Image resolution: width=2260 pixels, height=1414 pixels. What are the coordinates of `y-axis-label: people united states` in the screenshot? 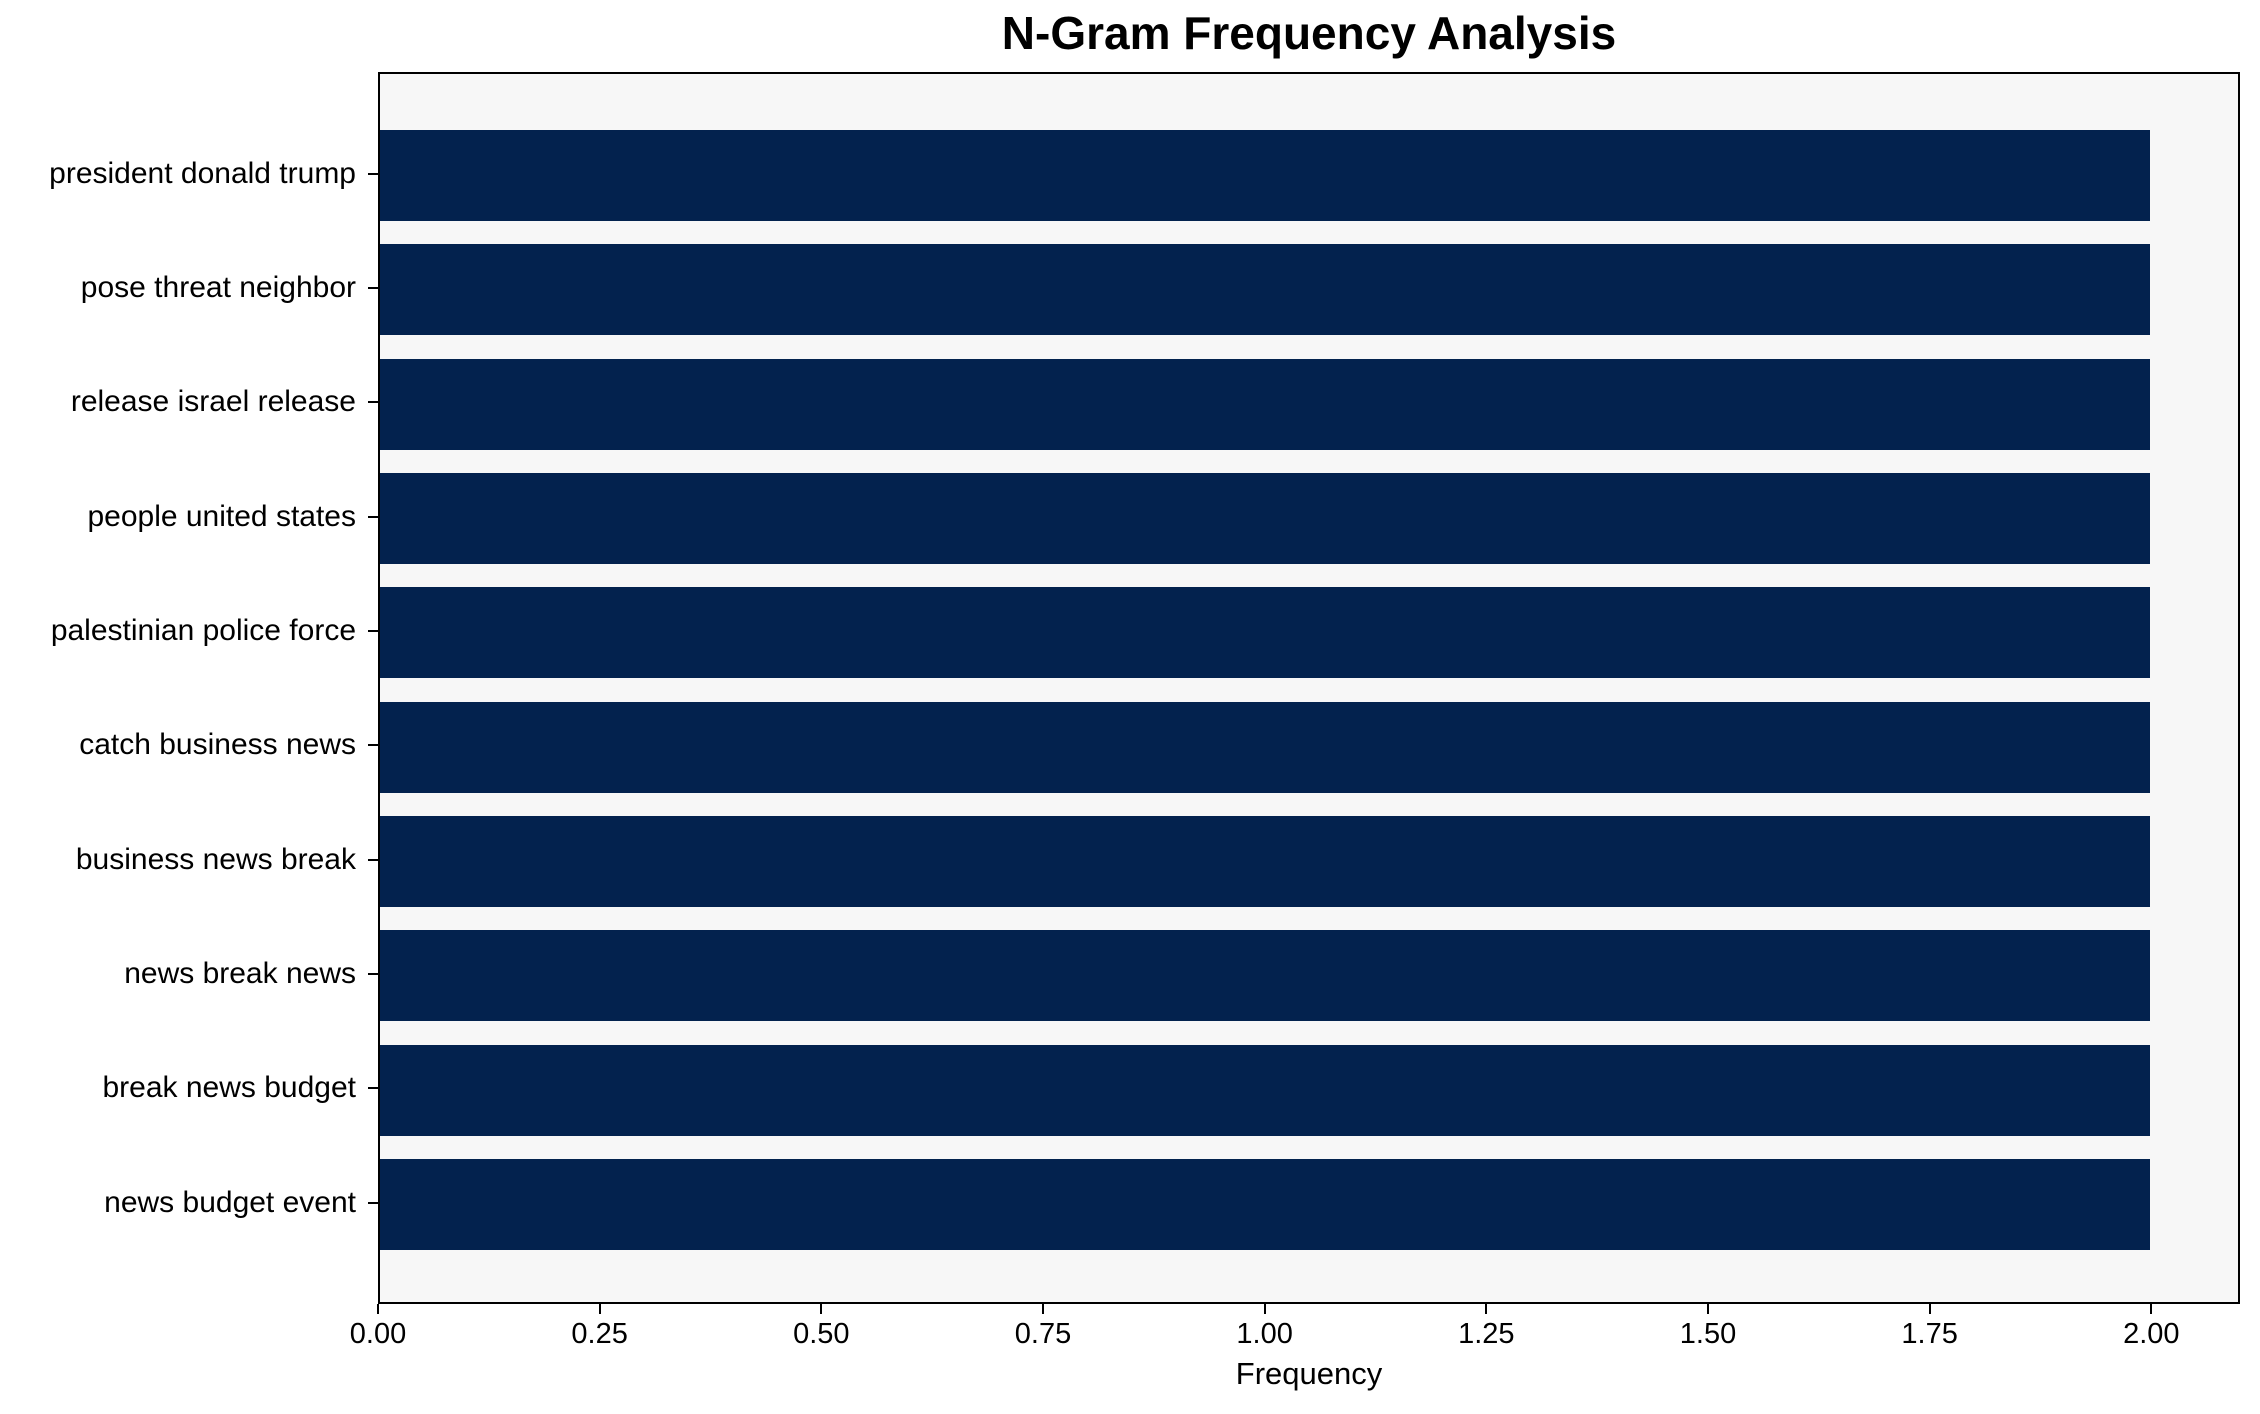 It's located at (221, 516).